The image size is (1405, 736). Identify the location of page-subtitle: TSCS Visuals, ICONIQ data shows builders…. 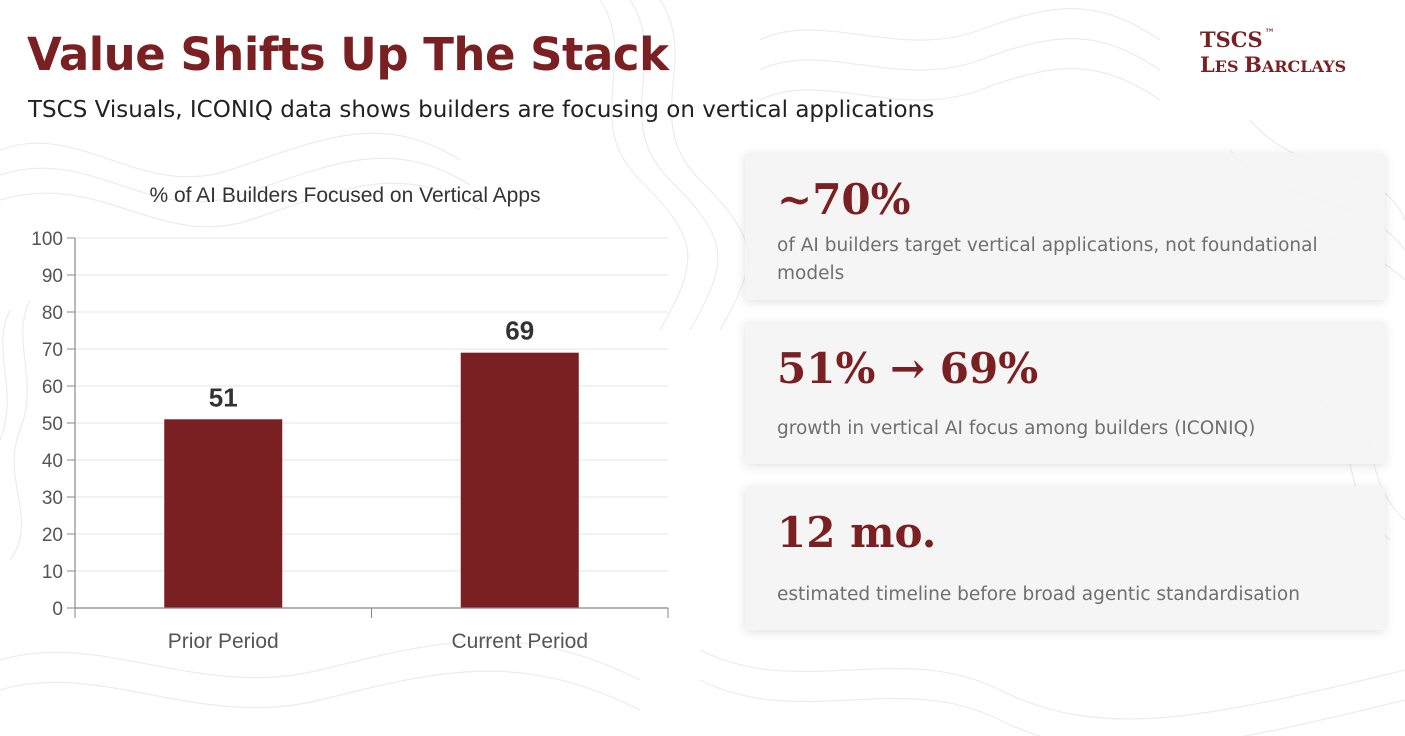
(481, 110).